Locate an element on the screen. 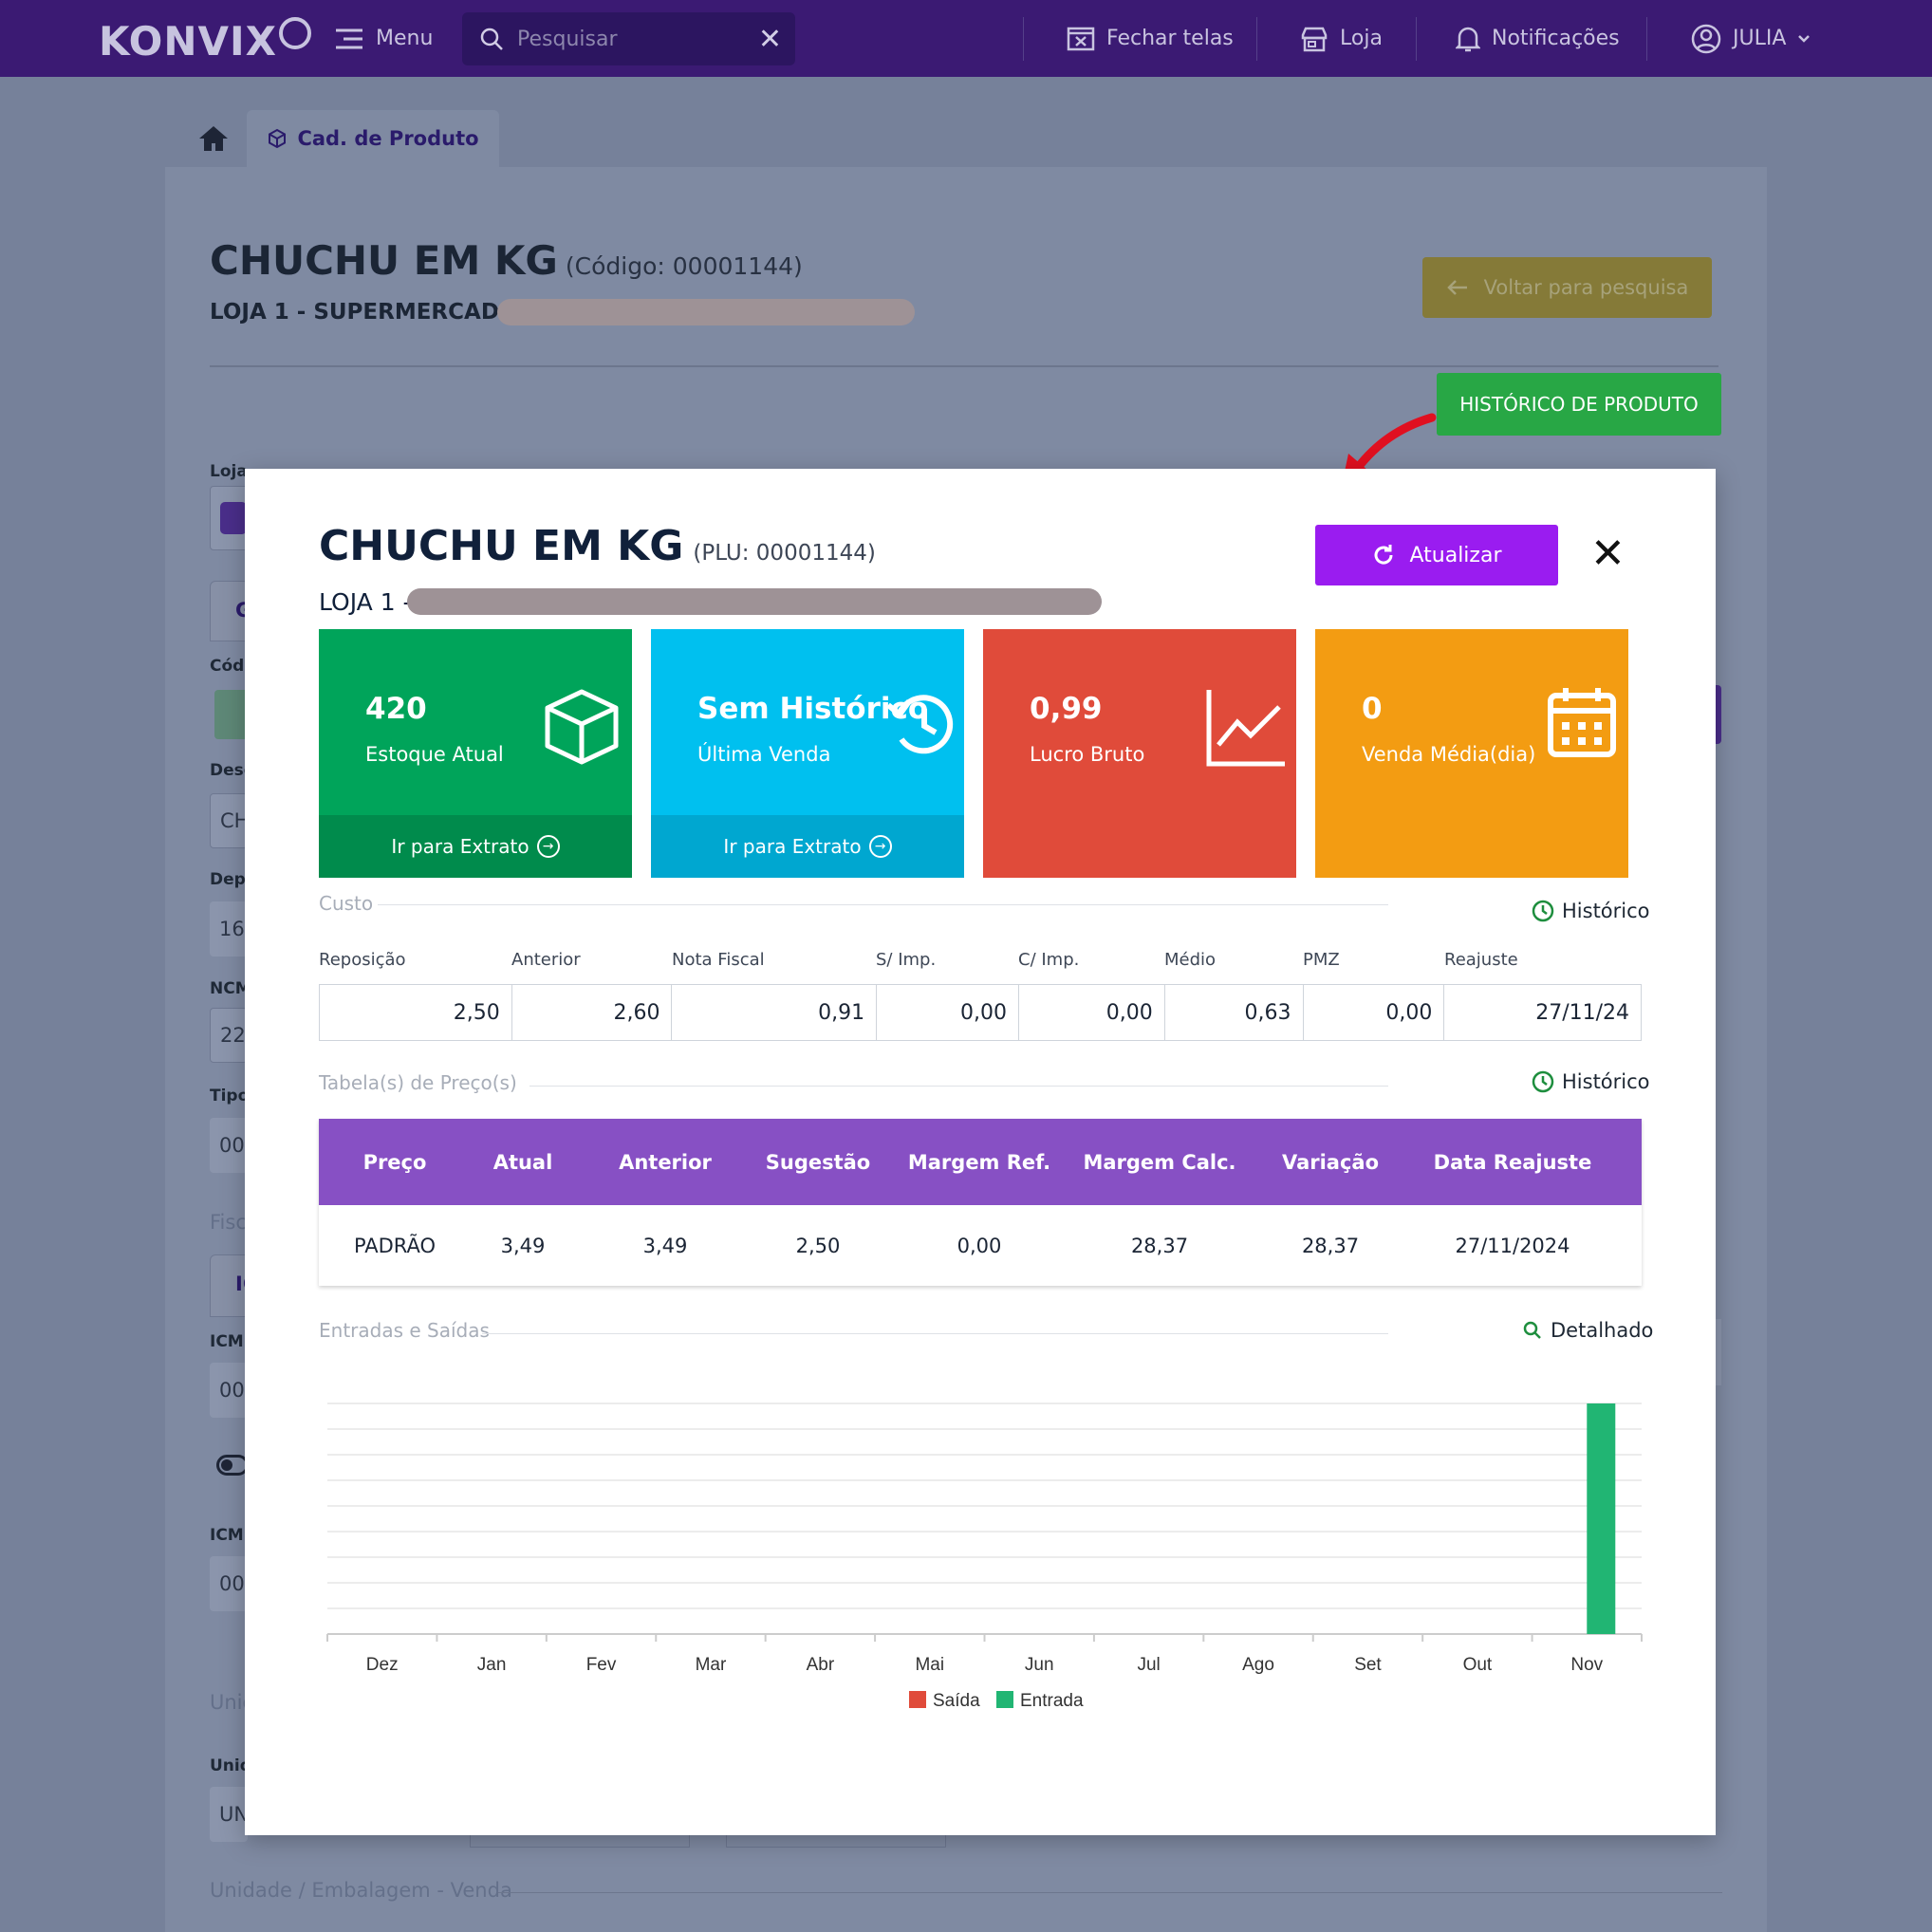 The image size is (1932, 1932). home-tab is located at coordinates (213, 138).